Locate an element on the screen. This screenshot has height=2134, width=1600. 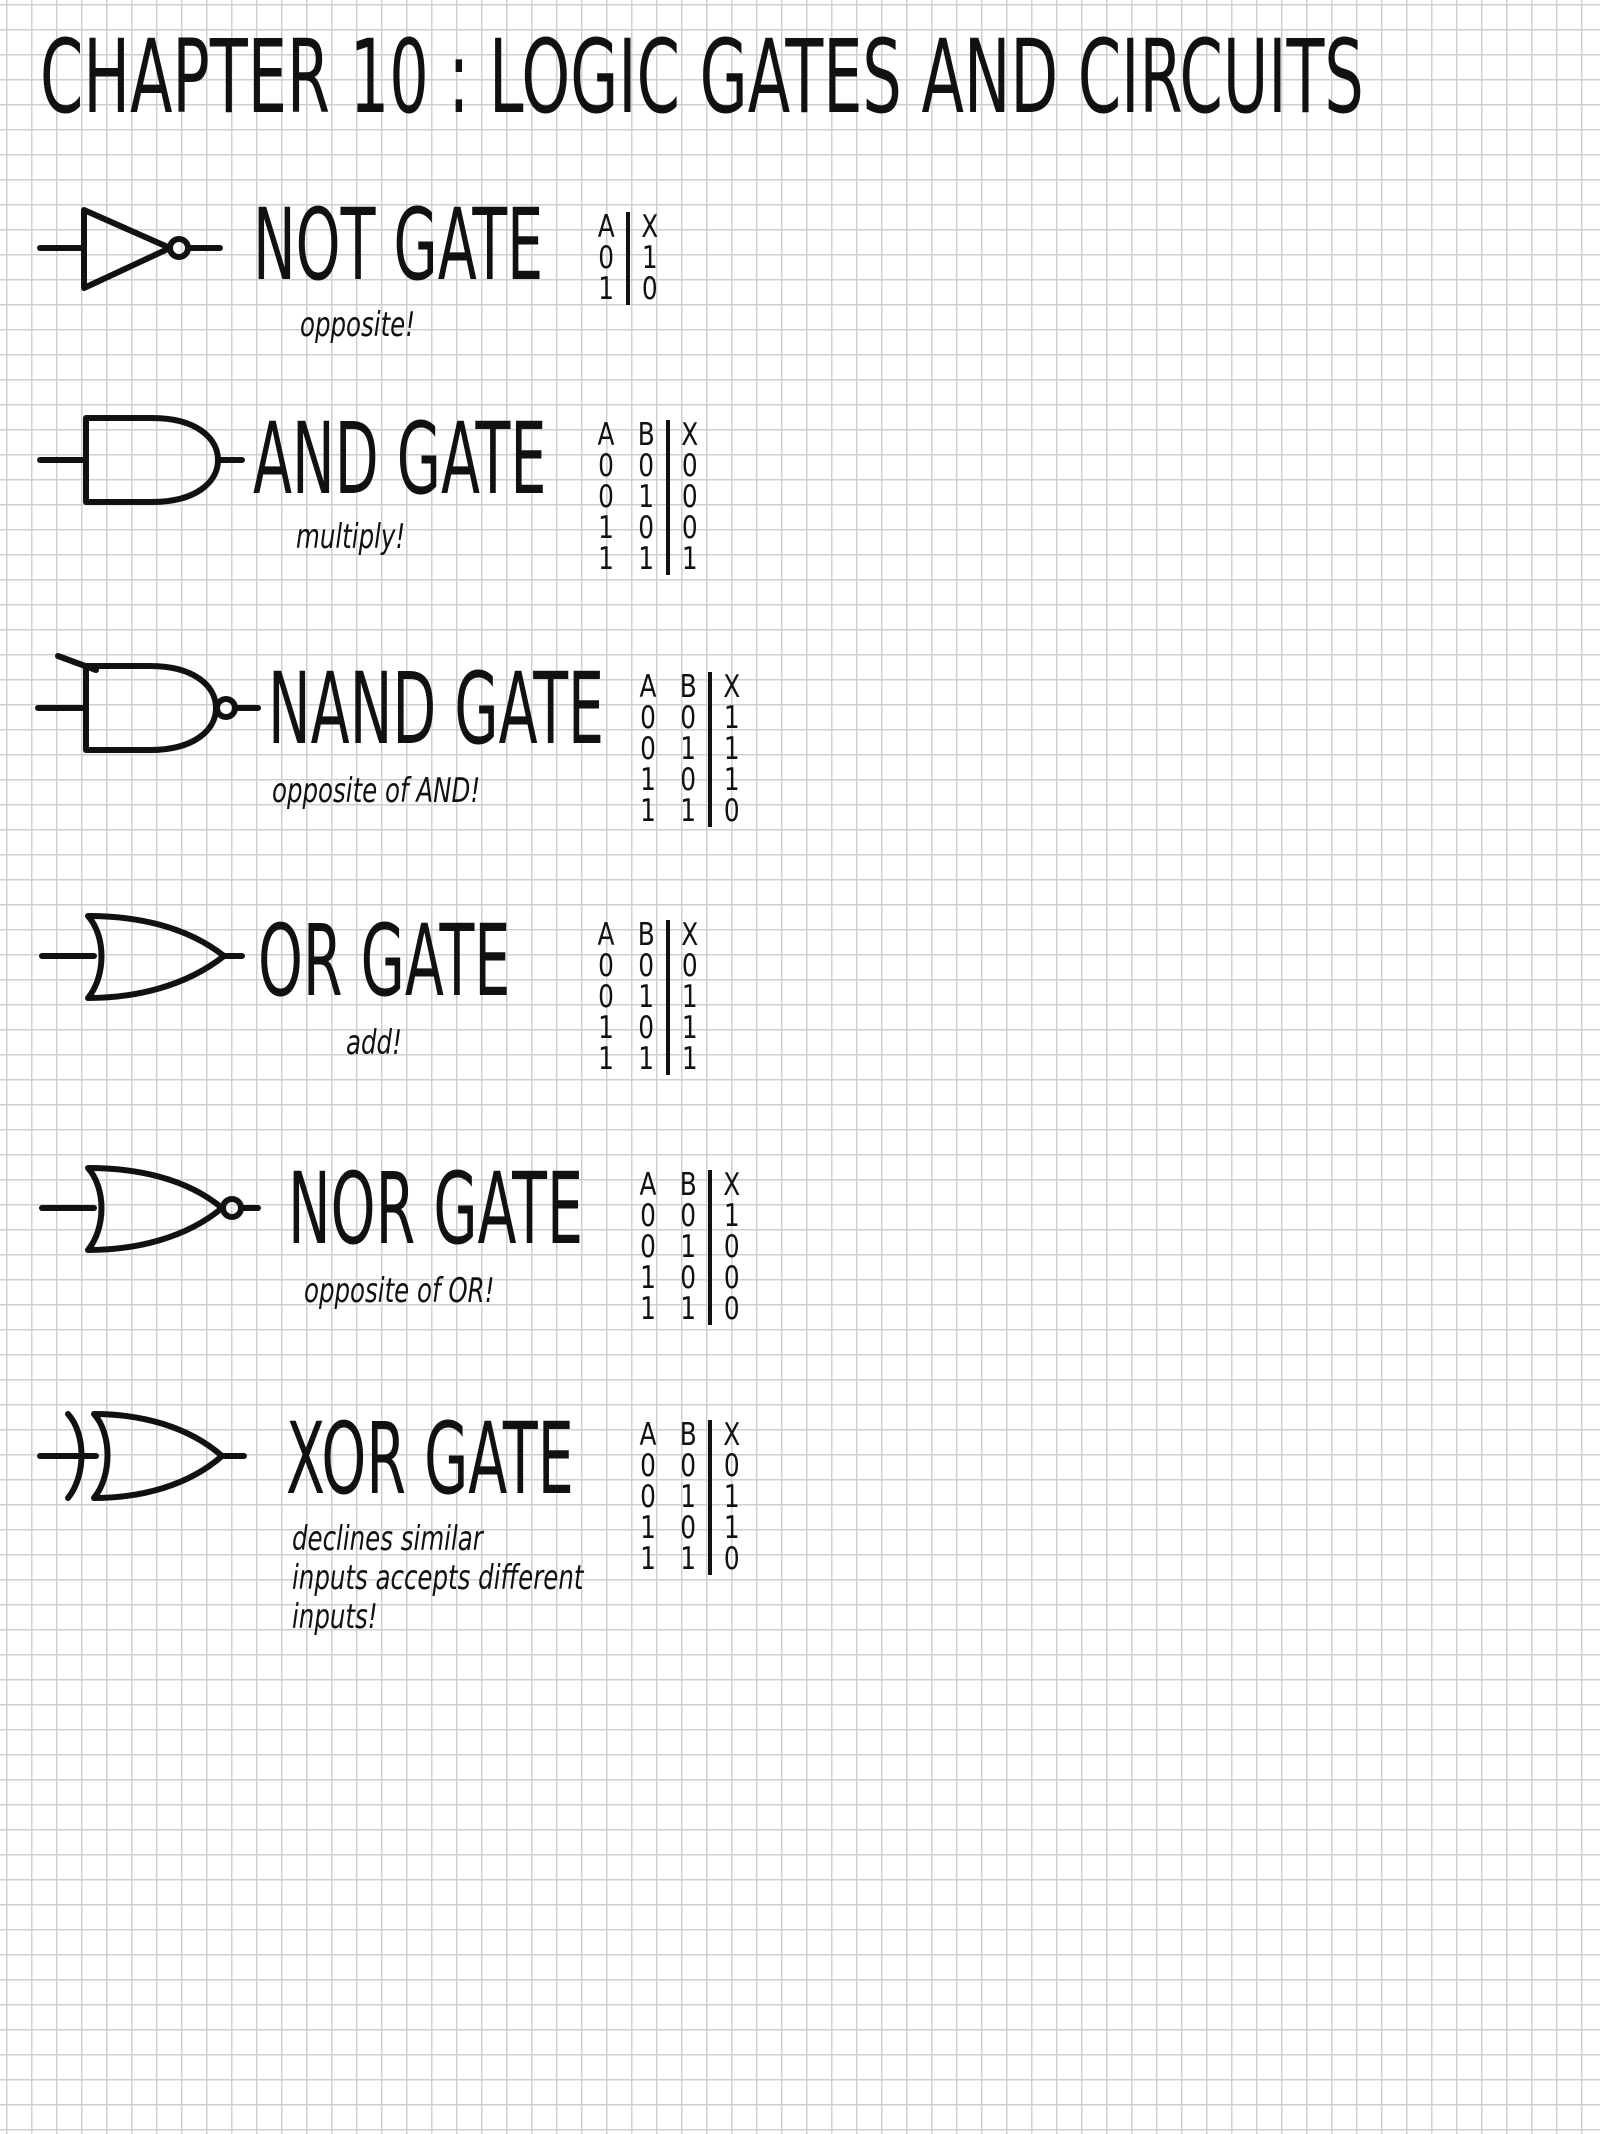
description-line: multiply! is located at coordinates (351, 537).